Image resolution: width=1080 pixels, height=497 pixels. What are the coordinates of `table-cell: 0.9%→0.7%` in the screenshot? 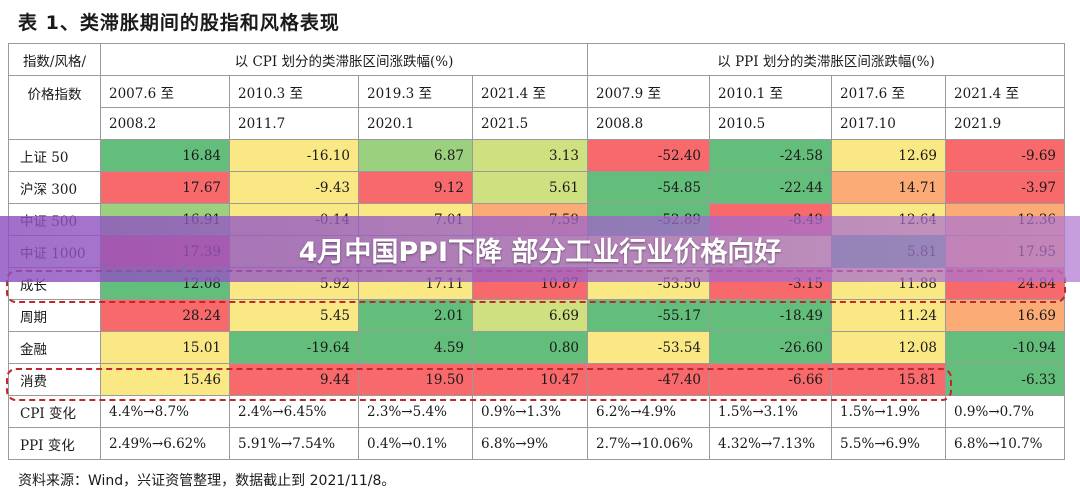 It's located at (1005, 411).